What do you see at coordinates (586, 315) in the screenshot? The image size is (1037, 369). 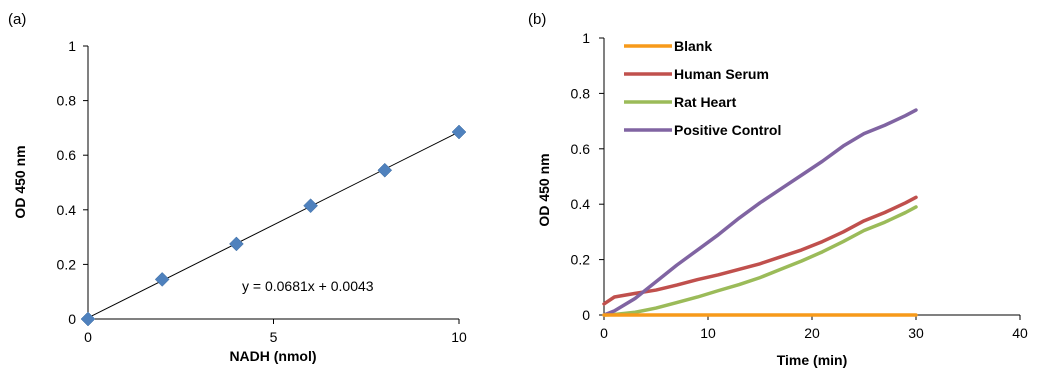 I see `chart-b-y-tick-label: 0` at bounding box center [586, 315].